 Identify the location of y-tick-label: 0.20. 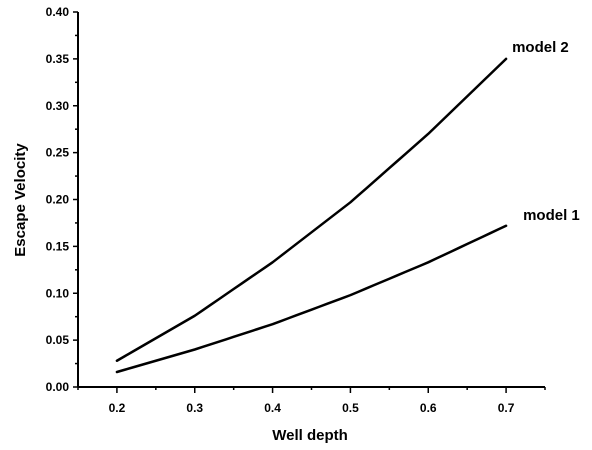
(58, 200).